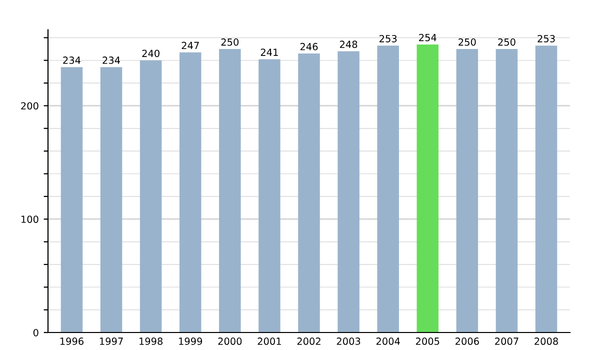 The image size is (600, 350). Describe the element at coordinates (35, 332) in the screenshot. I see `y-tick-label: 0` at that location.